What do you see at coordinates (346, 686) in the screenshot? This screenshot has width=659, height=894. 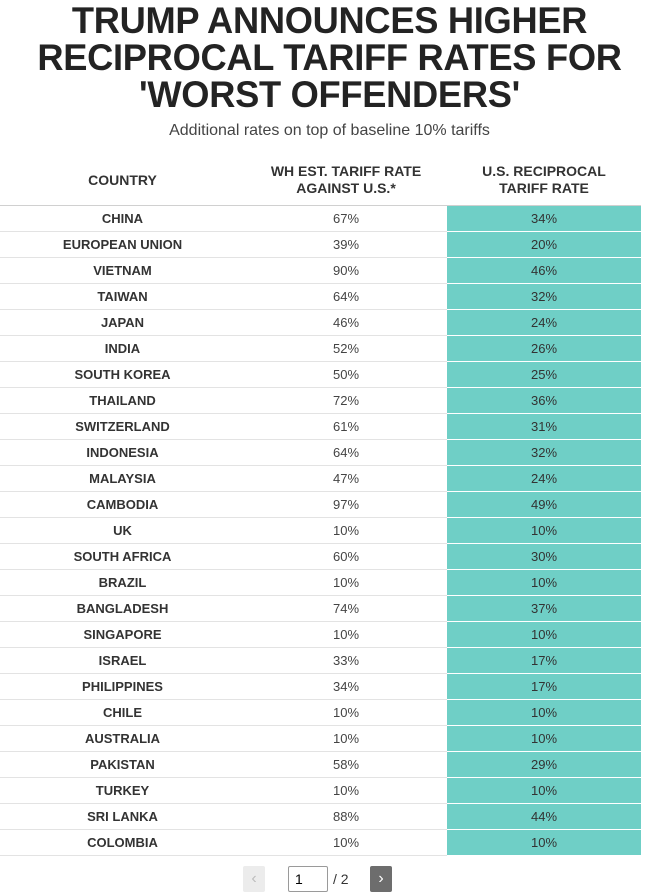 I see `wh-rate-cell: 34%` at bounding box center [346, 686].